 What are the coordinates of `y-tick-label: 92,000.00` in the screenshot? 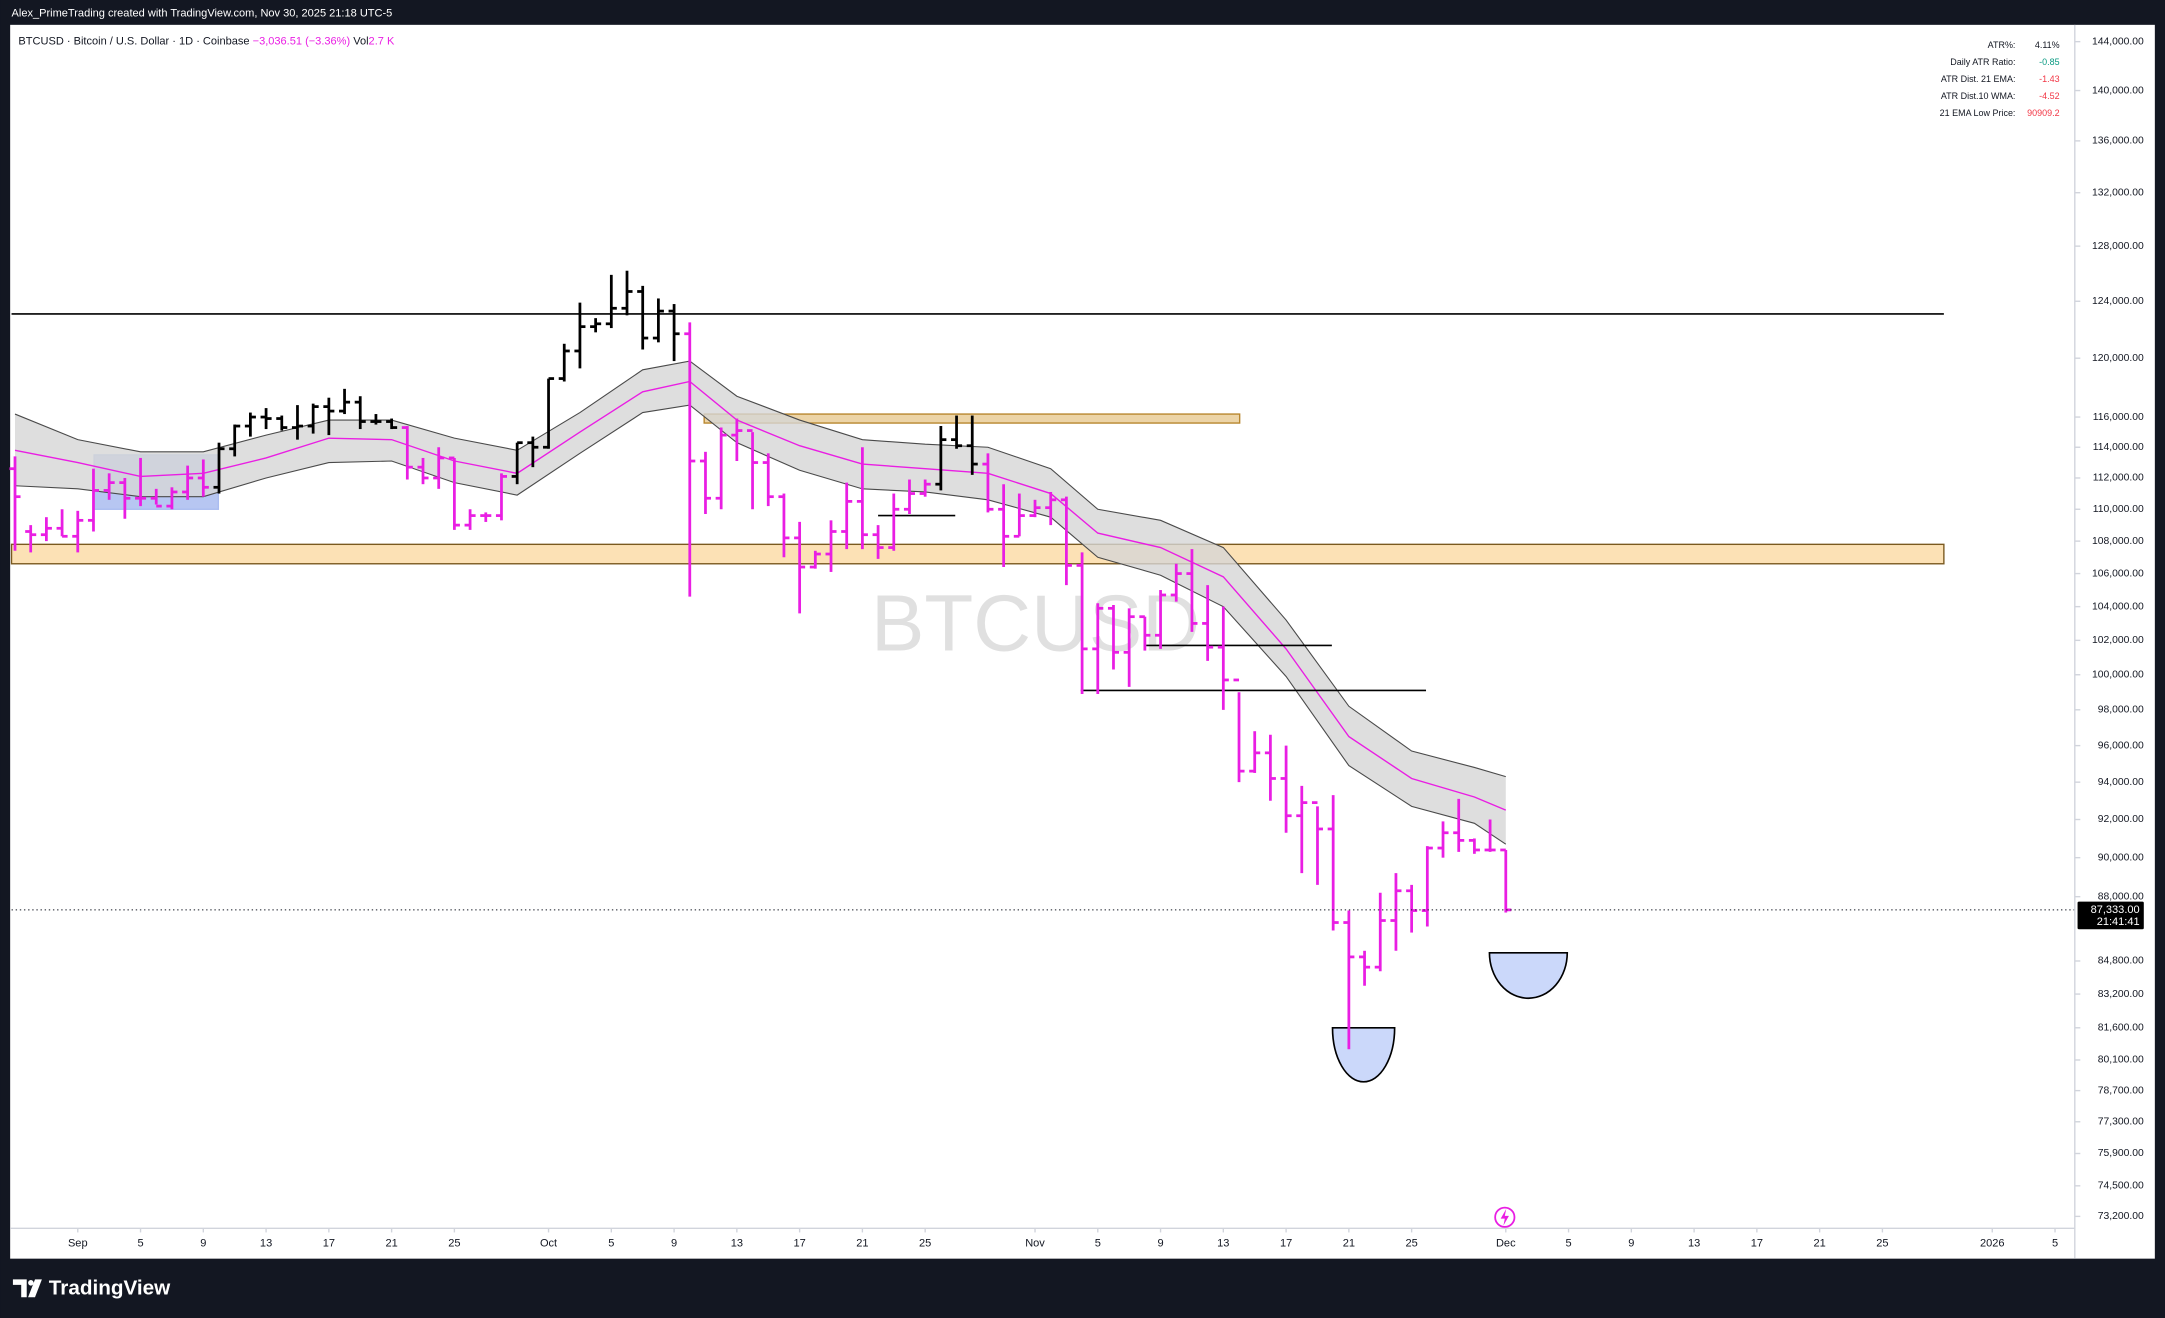 It's located at (2121, 819).